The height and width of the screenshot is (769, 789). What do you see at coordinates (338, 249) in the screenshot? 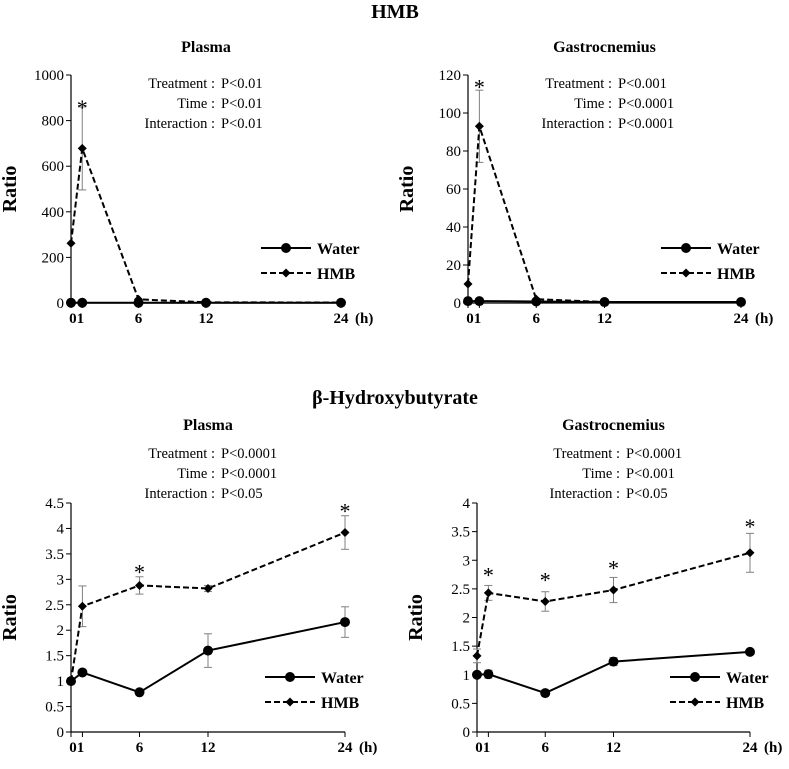
I see `panel-1-legend-water-label: Water` at bounding box center [338, 249].